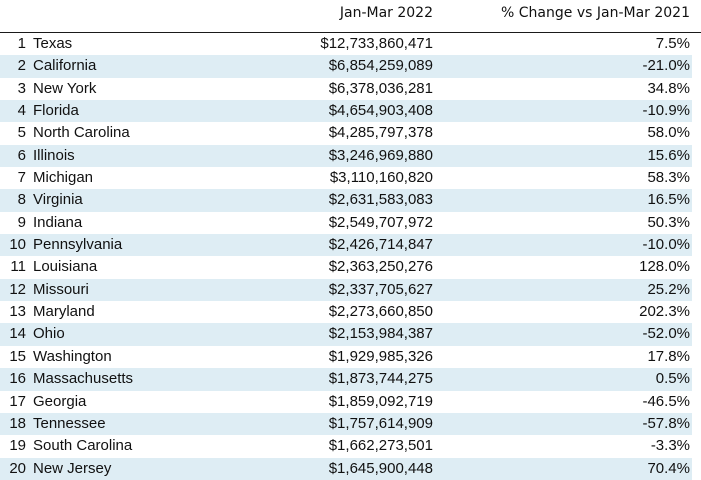  What do you see at coordinates (666, 245) in the screenshot?
I see `row-change: -10.0%` at bounding box center [666, 245].